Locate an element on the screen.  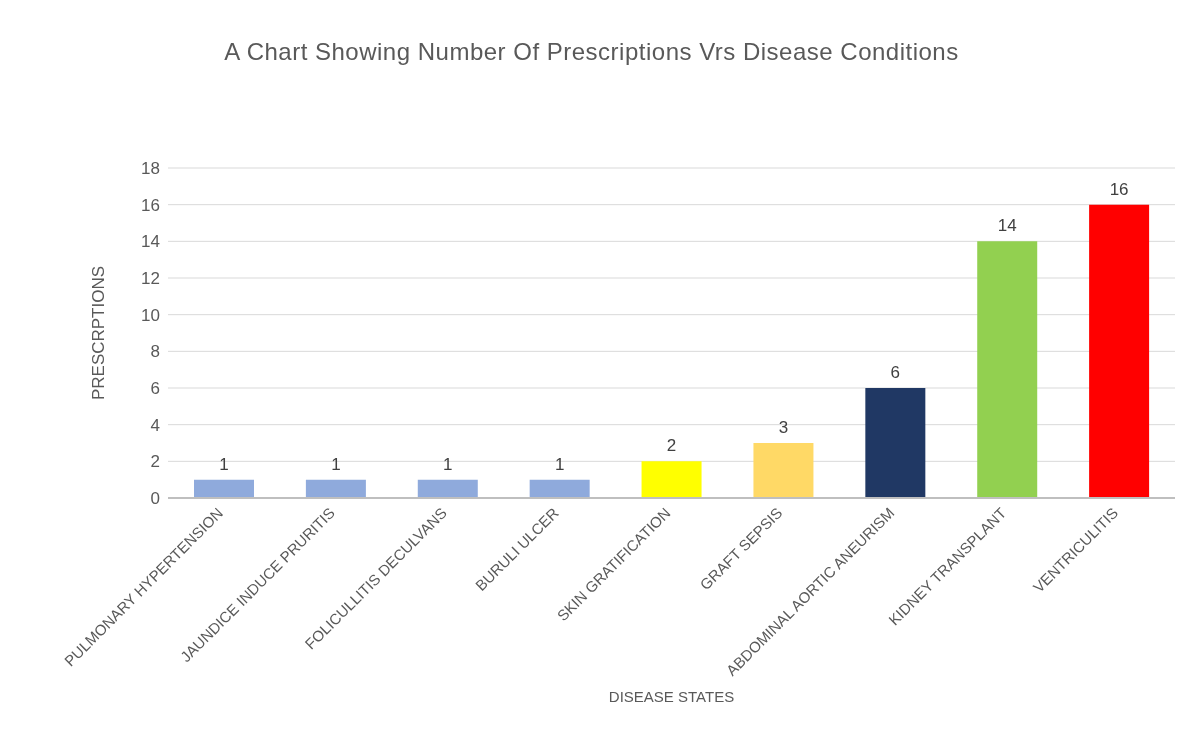
data-label: 2 is located at coordinates (671, 446).